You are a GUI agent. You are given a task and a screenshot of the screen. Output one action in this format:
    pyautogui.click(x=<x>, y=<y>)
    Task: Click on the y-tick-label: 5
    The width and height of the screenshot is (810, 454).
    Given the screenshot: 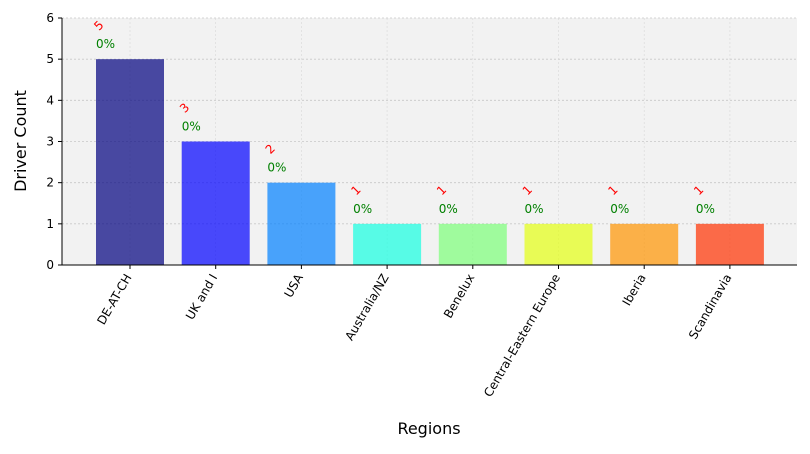 What is the action you would take?
    pyautogui.click(x=50, y=59)
    